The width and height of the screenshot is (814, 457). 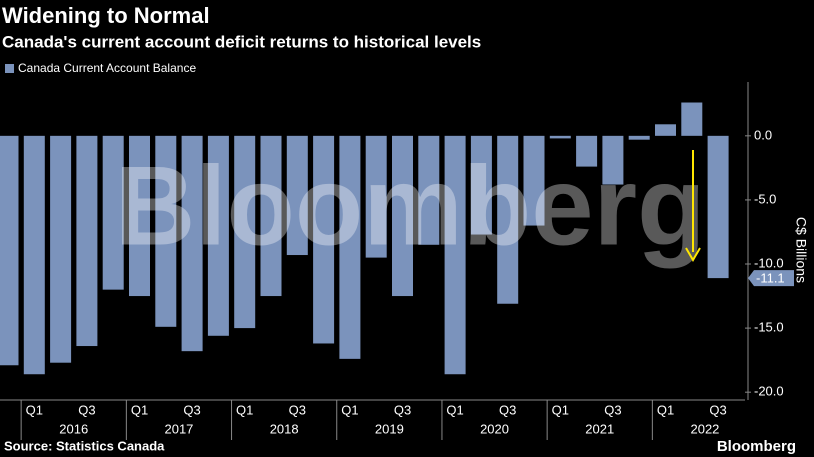 What do you see at coordinates (84, 445) in the screenshot?
I see `source: Source: Statistics Canada` at bounding box center [84, 445].